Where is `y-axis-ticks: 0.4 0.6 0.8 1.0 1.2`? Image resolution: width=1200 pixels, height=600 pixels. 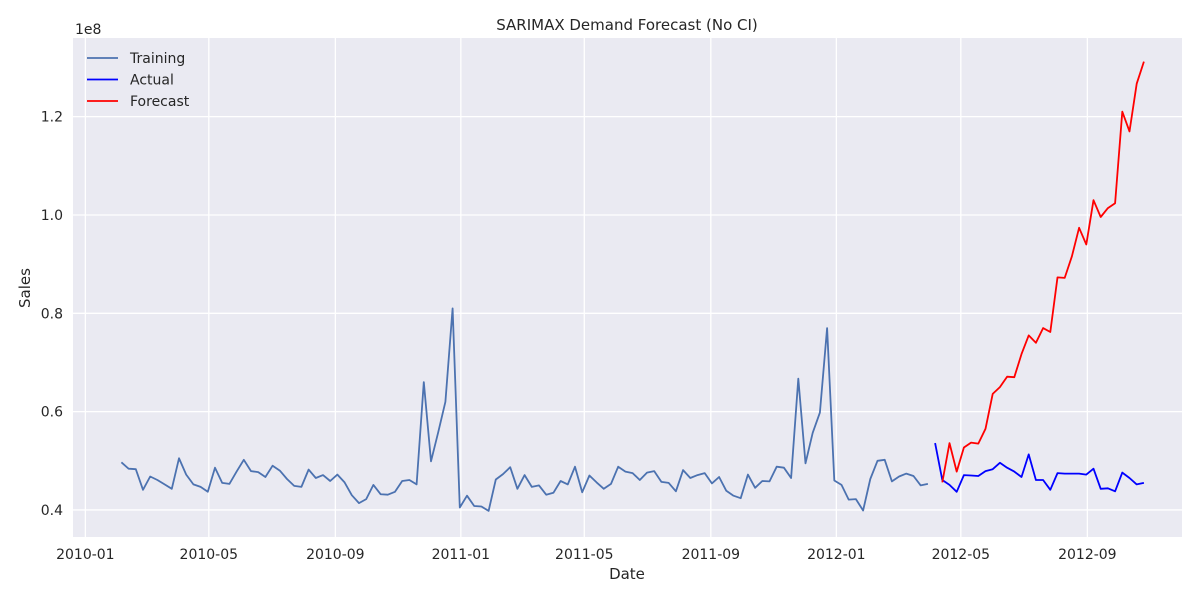 y-axis-ticks: 0.4 0.6 0.8 1.0 1.2 is located at coordinates (52, 314).